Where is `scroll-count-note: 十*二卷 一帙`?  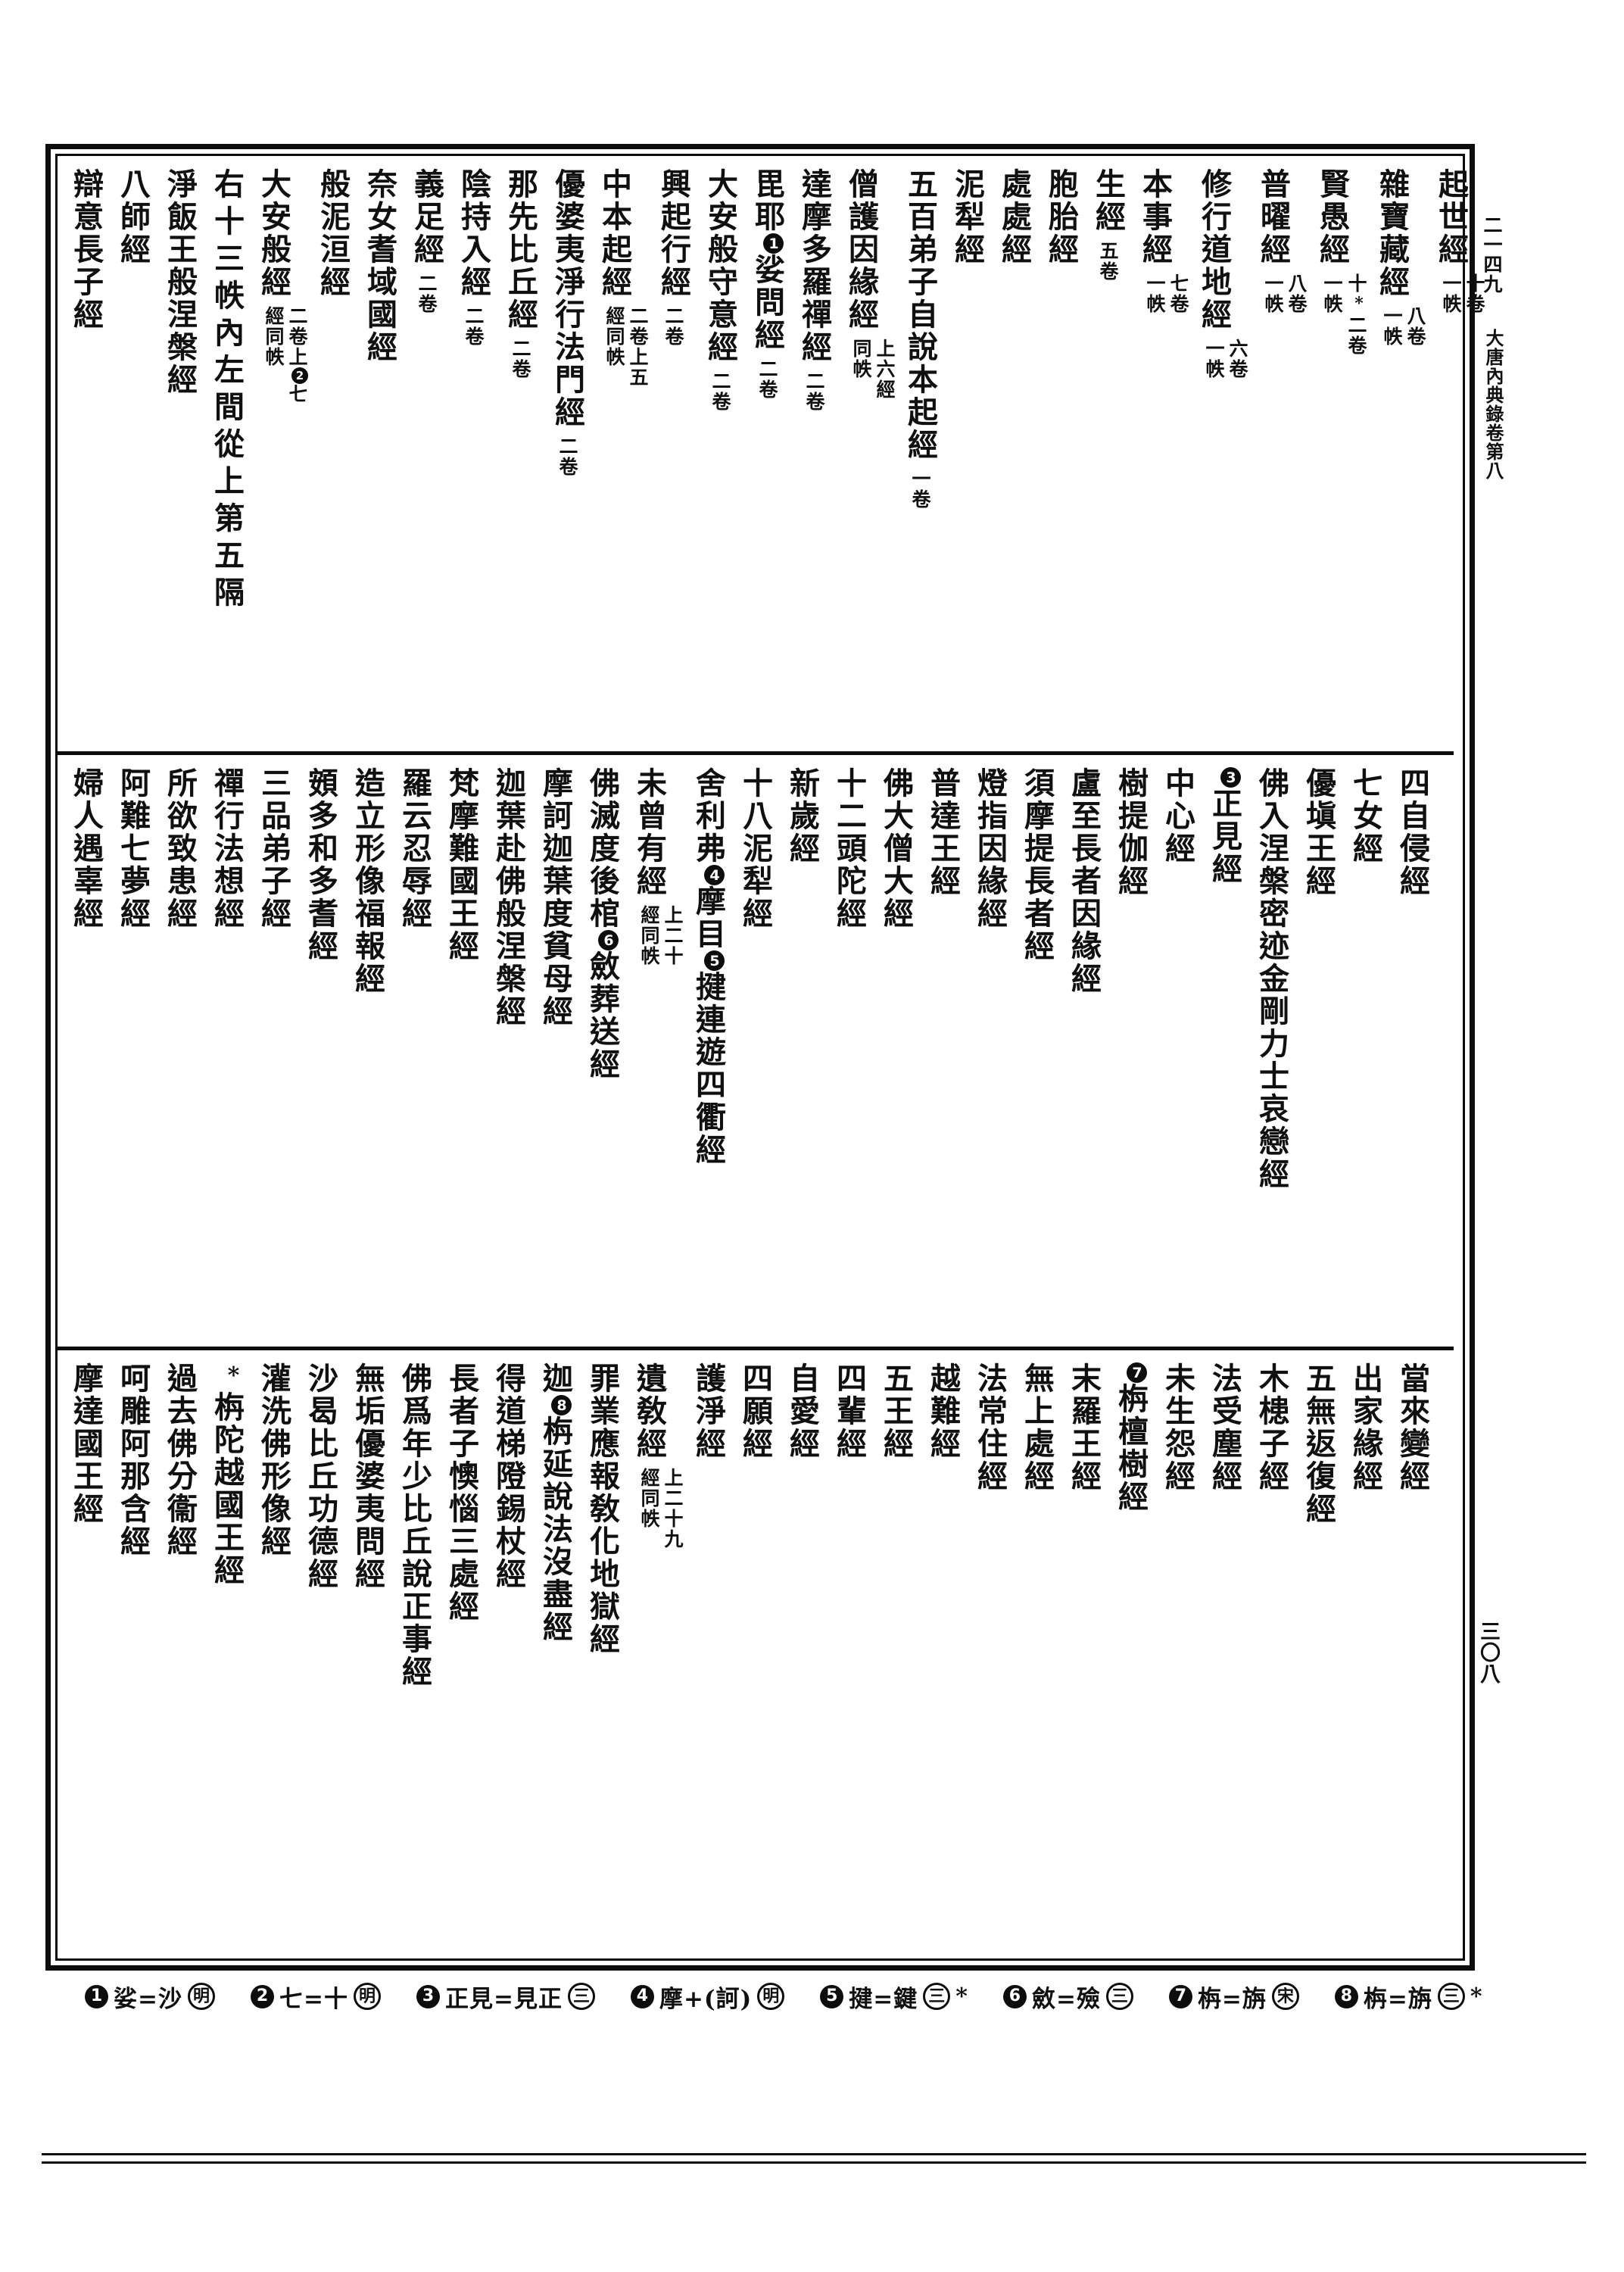 scroll-count-note: 十*二卷 一帙 is located at coordinates (1344, 314).